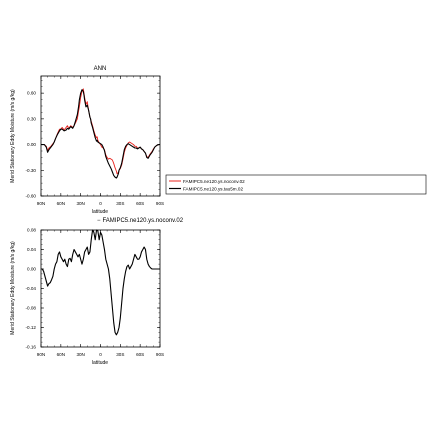 The height and width of the screenshot is (434, 436). I want to click on bottom-series-lines, so click(100, 282).